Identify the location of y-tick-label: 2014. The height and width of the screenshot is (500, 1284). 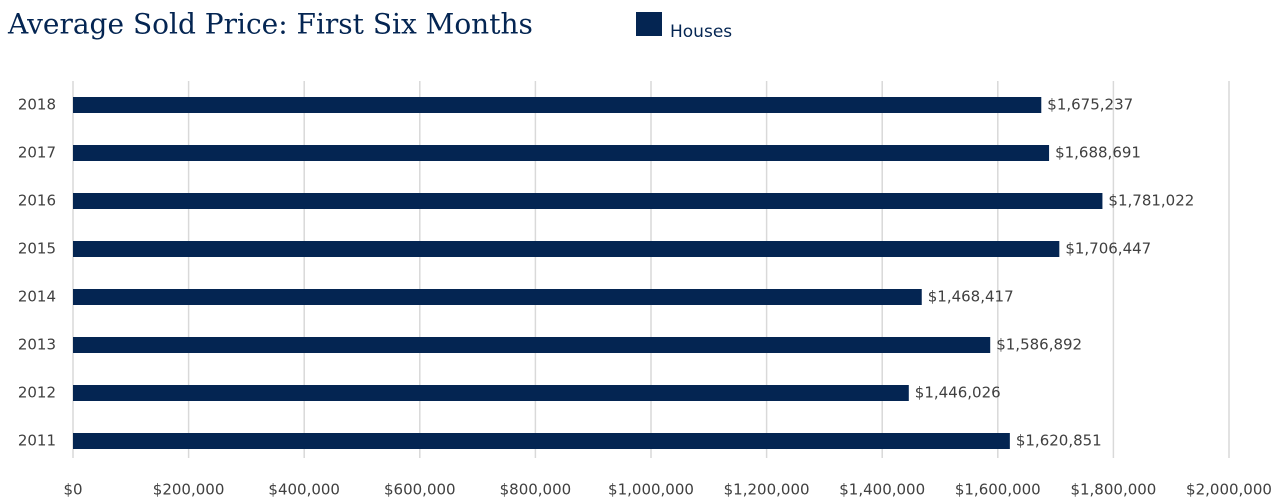
(37, 297).